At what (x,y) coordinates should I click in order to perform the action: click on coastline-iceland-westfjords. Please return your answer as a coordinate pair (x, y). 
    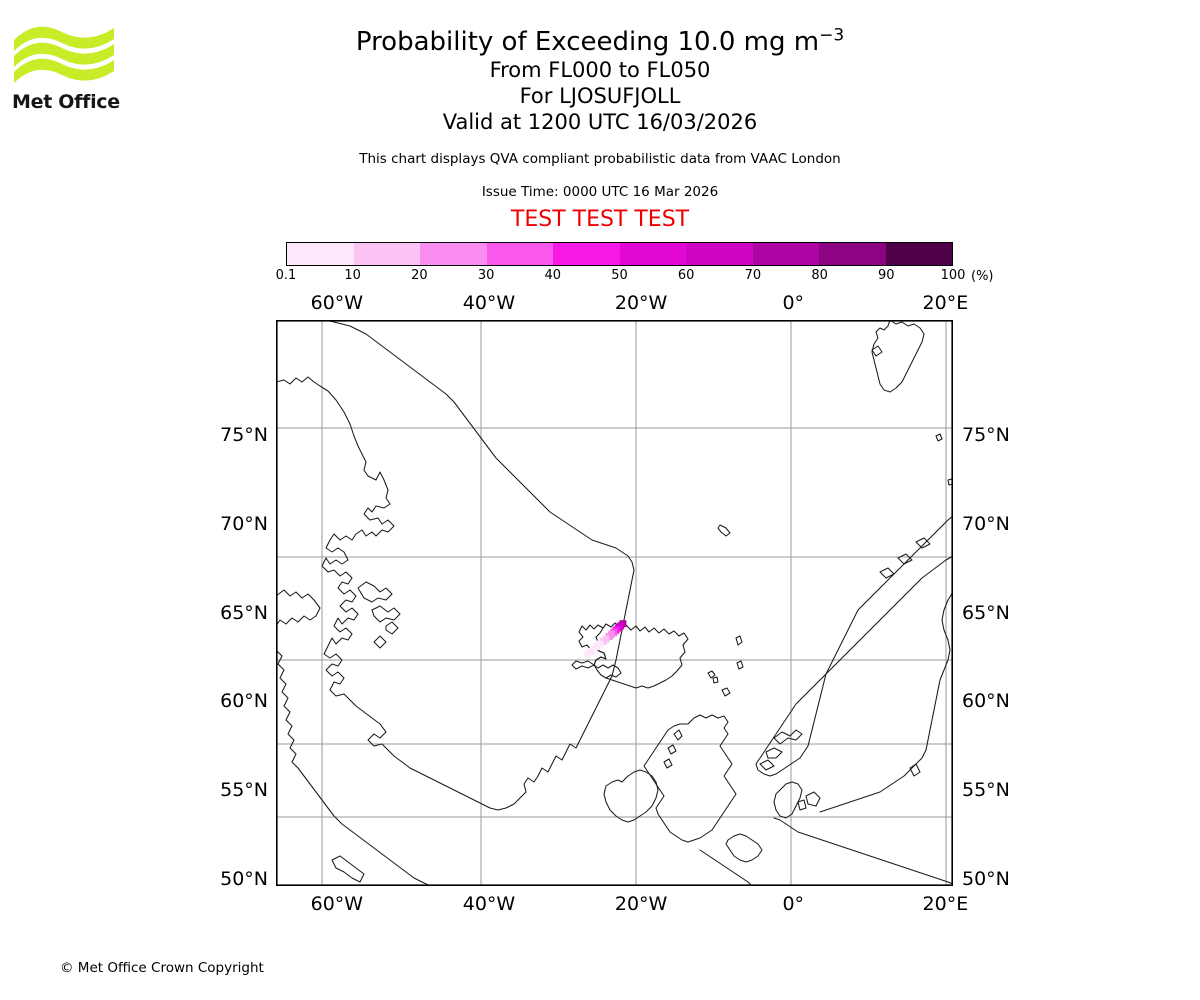
    Looking at the image, I should click on (600, 651).